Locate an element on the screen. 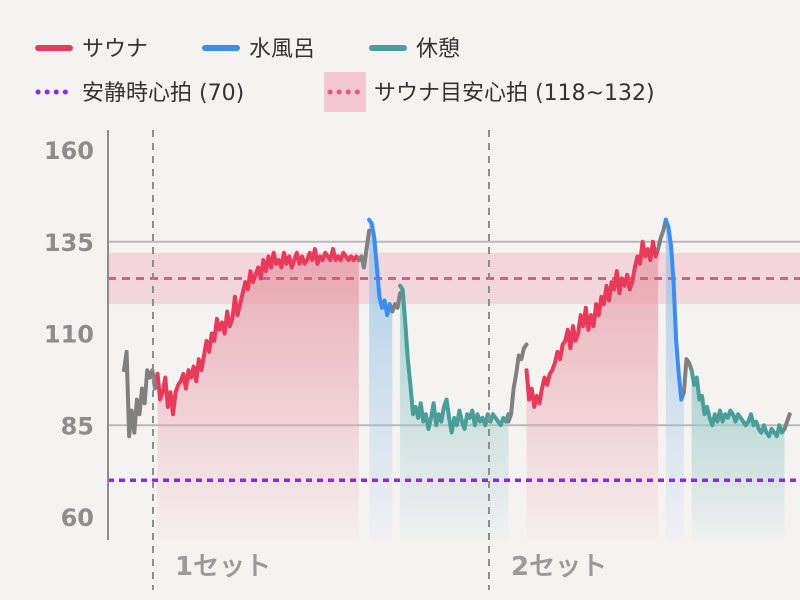  y-tick-label-110: 110 is located at coordinates (69, 335).